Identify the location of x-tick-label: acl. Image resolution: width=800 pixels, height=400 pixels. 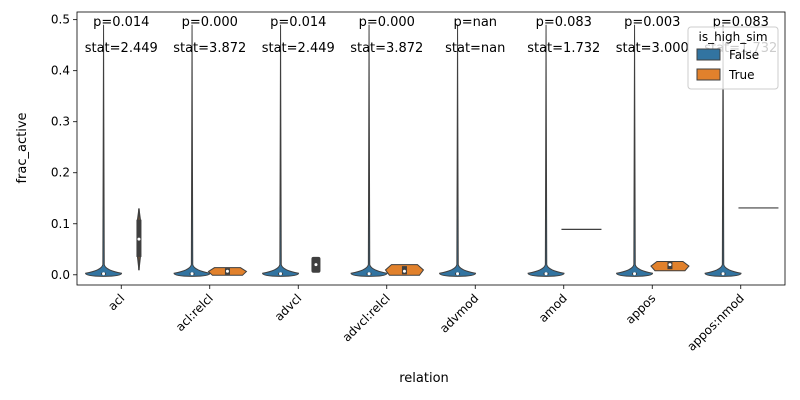
(116, 302).